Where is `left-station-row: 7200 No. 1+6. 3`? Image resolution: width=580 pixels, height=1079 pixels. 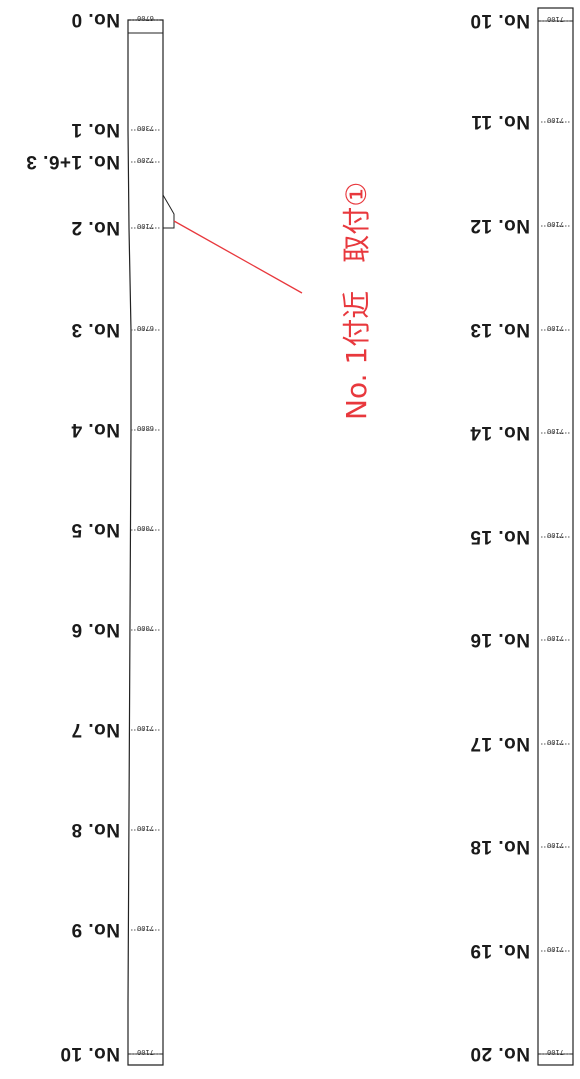
left-station-row: 7200 No. 1+6. 3 is located at coordinates (93, 161).